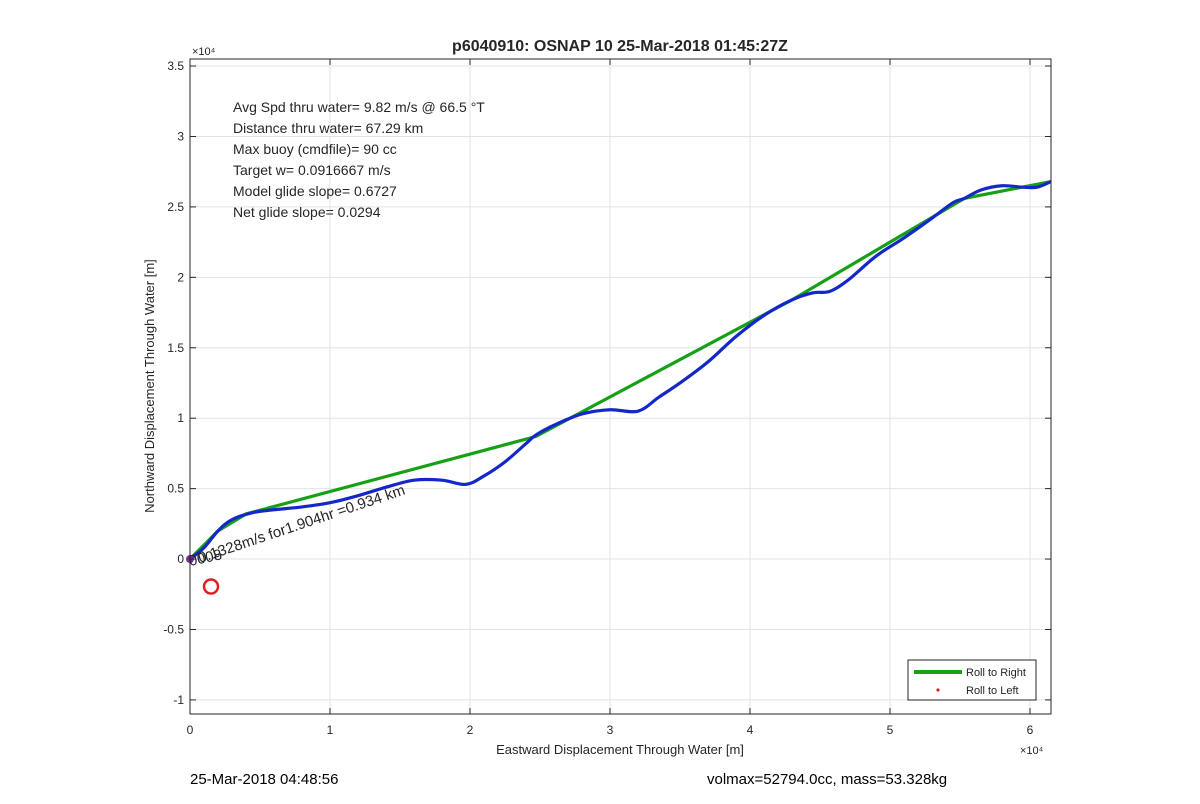  What do you see at coordinates (180, 418) in the screenshot?
I see `y-tick-label: 1` at bounding box center [180, 418].